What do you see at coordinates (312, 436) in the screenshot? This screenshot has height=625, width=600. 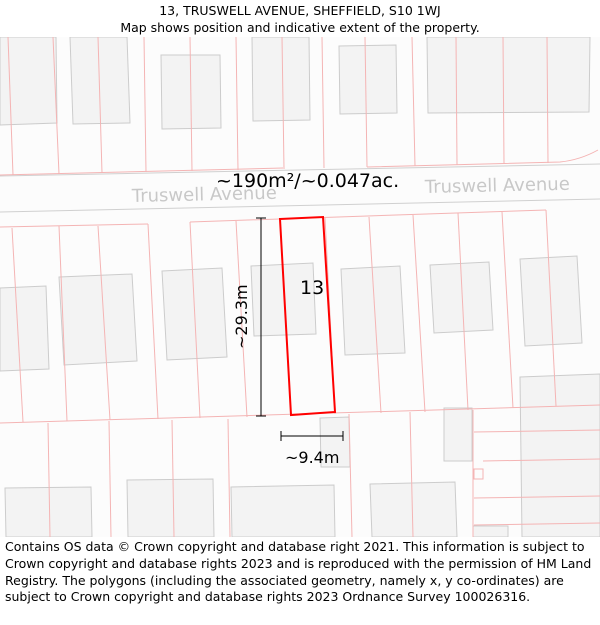 I see `width-dimension-line` at bounding box center [312, 436].